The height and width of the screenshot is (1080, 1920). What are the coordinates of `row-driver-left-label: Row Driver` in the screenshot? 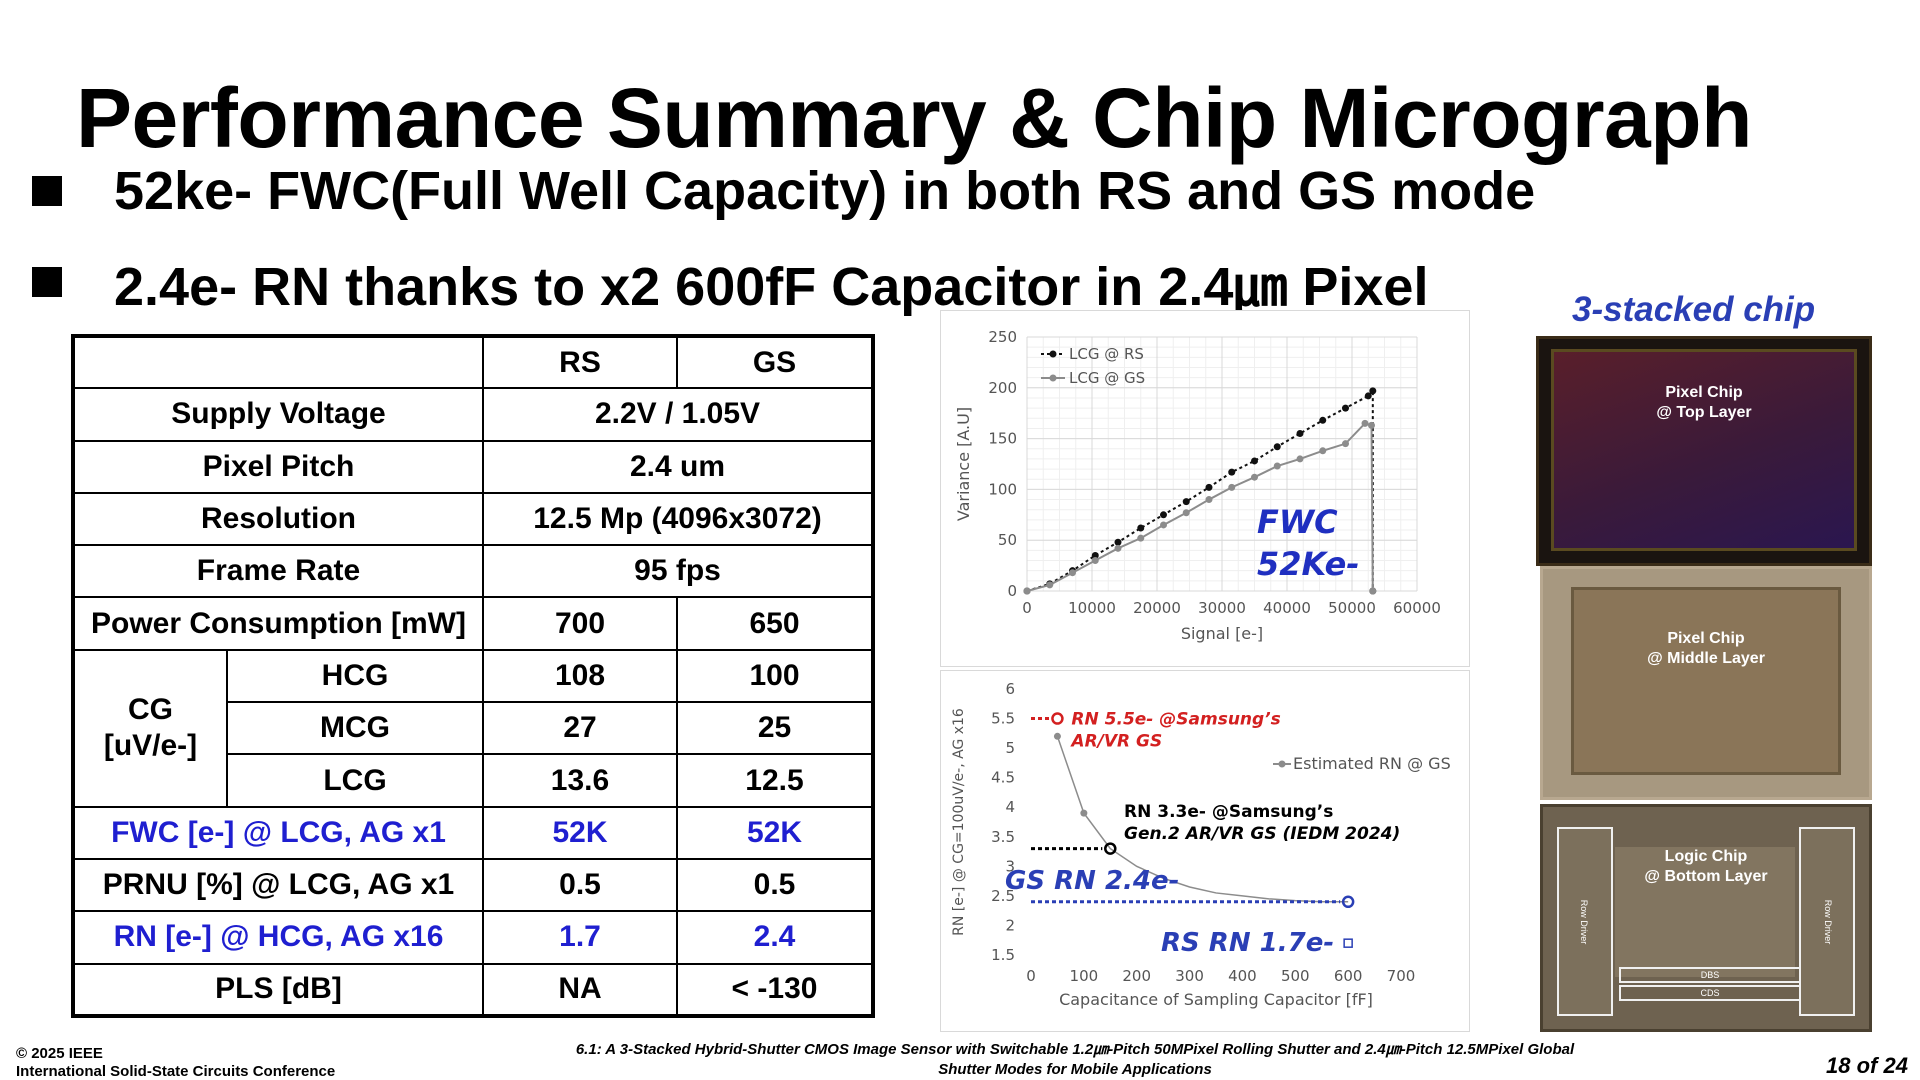 It's located at (1584, 922).